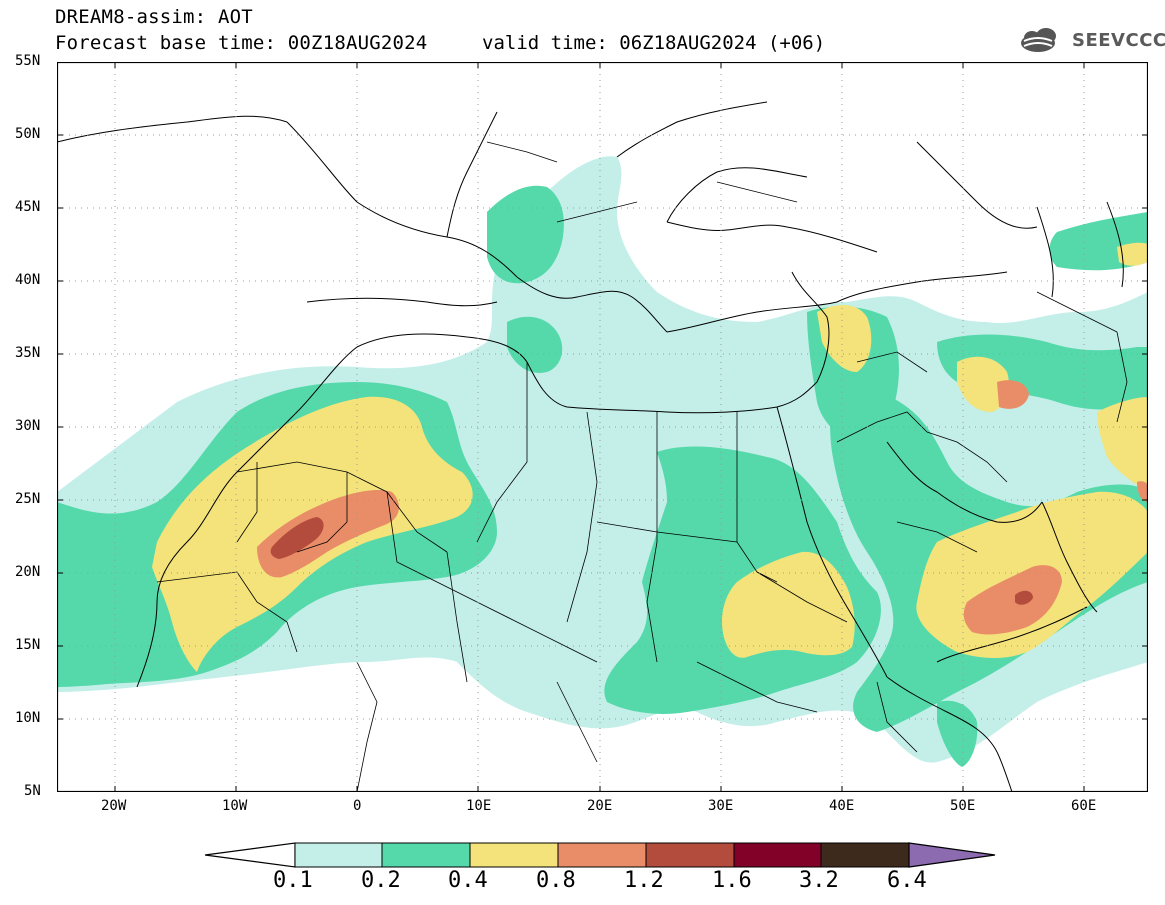  What do you see at coordinates (293, 880) in the screenshot?
I see `colorbar-label-0.1: 0.1` at bounding box center [293, 880].